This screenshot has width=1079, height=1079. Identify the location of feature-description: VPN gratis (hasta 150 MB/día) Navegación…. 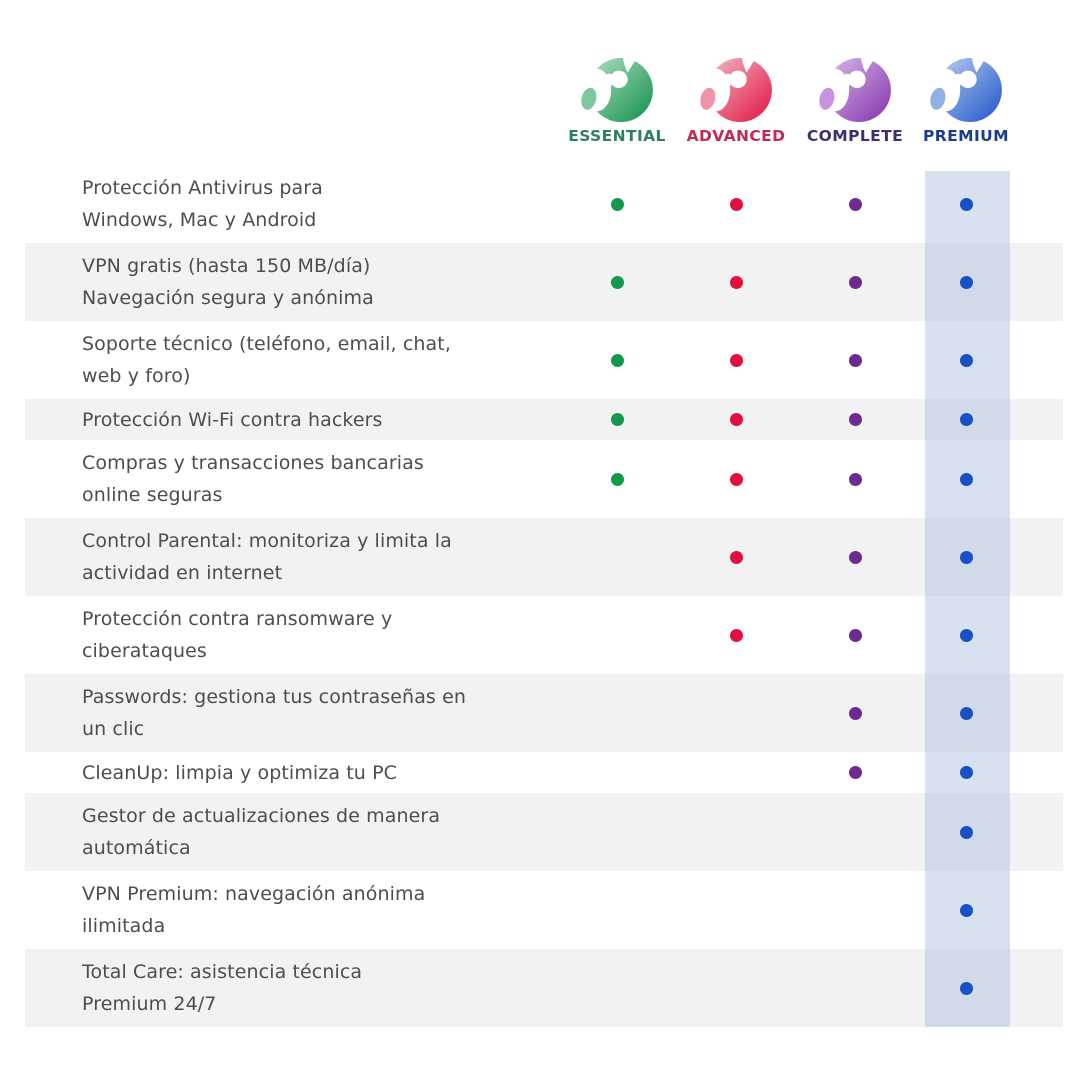
(228, 282).